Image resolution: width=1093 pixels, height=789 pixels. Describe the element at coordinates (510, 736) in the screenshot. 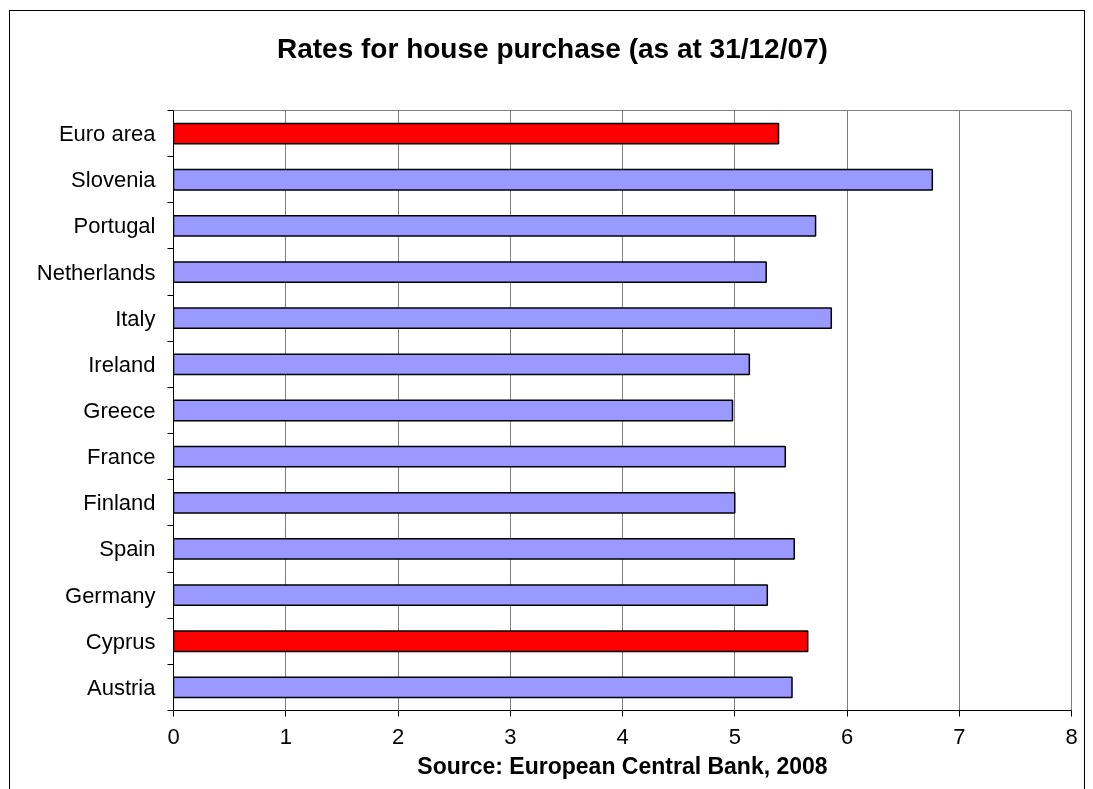

I see `x-tick-label: 3` at that location.